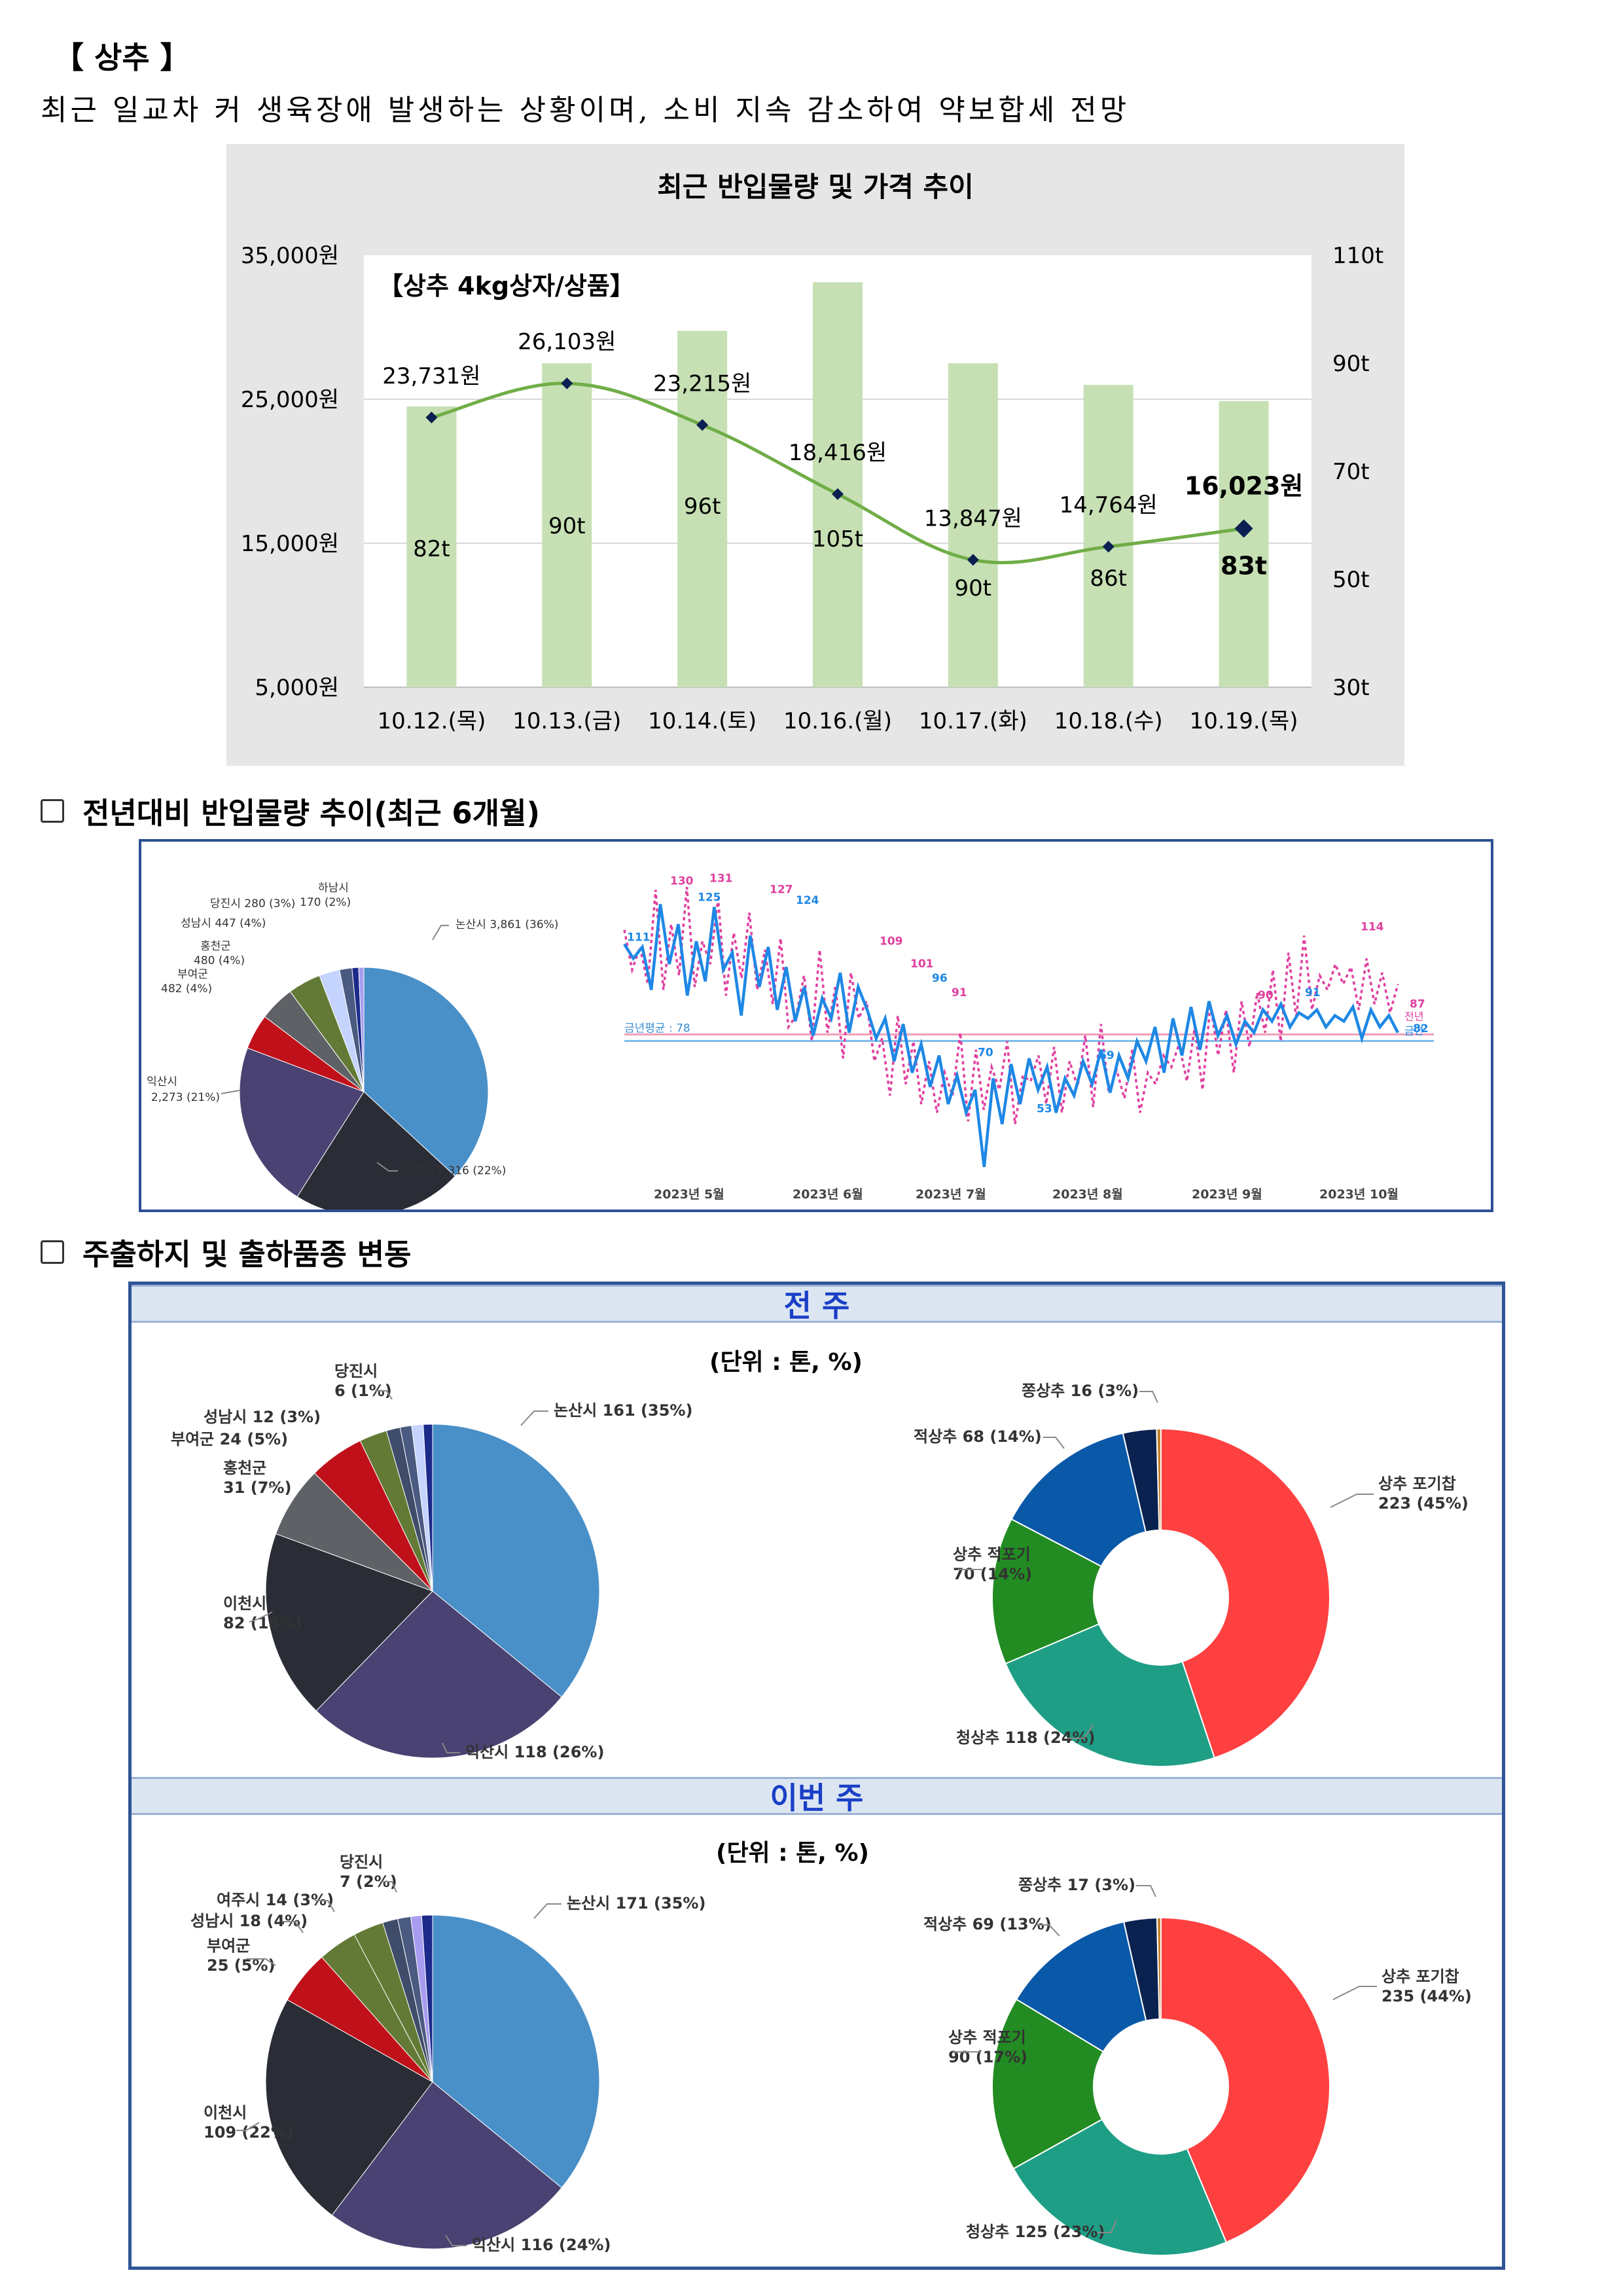  I want to click on x-tick-label: 2023년 8월, so click(1087, 1194).